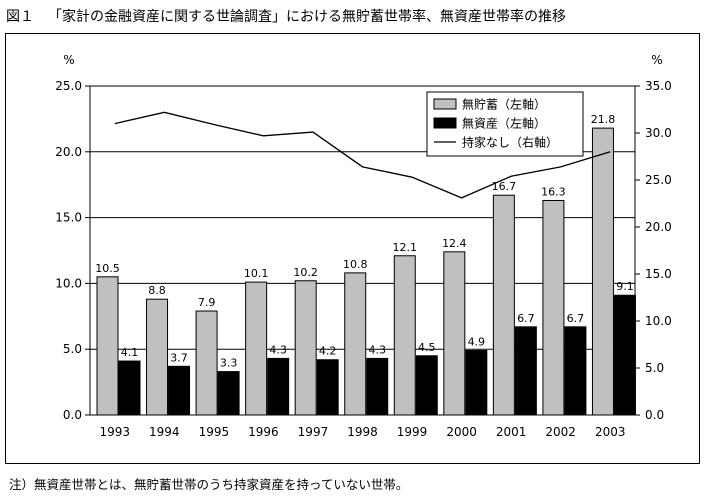 The image size is (707, 503). What do you see at coordinates (658, 321) in the screenshot?
I see `y-right-tick-label: 10.0` at bounding box center [658, 321].